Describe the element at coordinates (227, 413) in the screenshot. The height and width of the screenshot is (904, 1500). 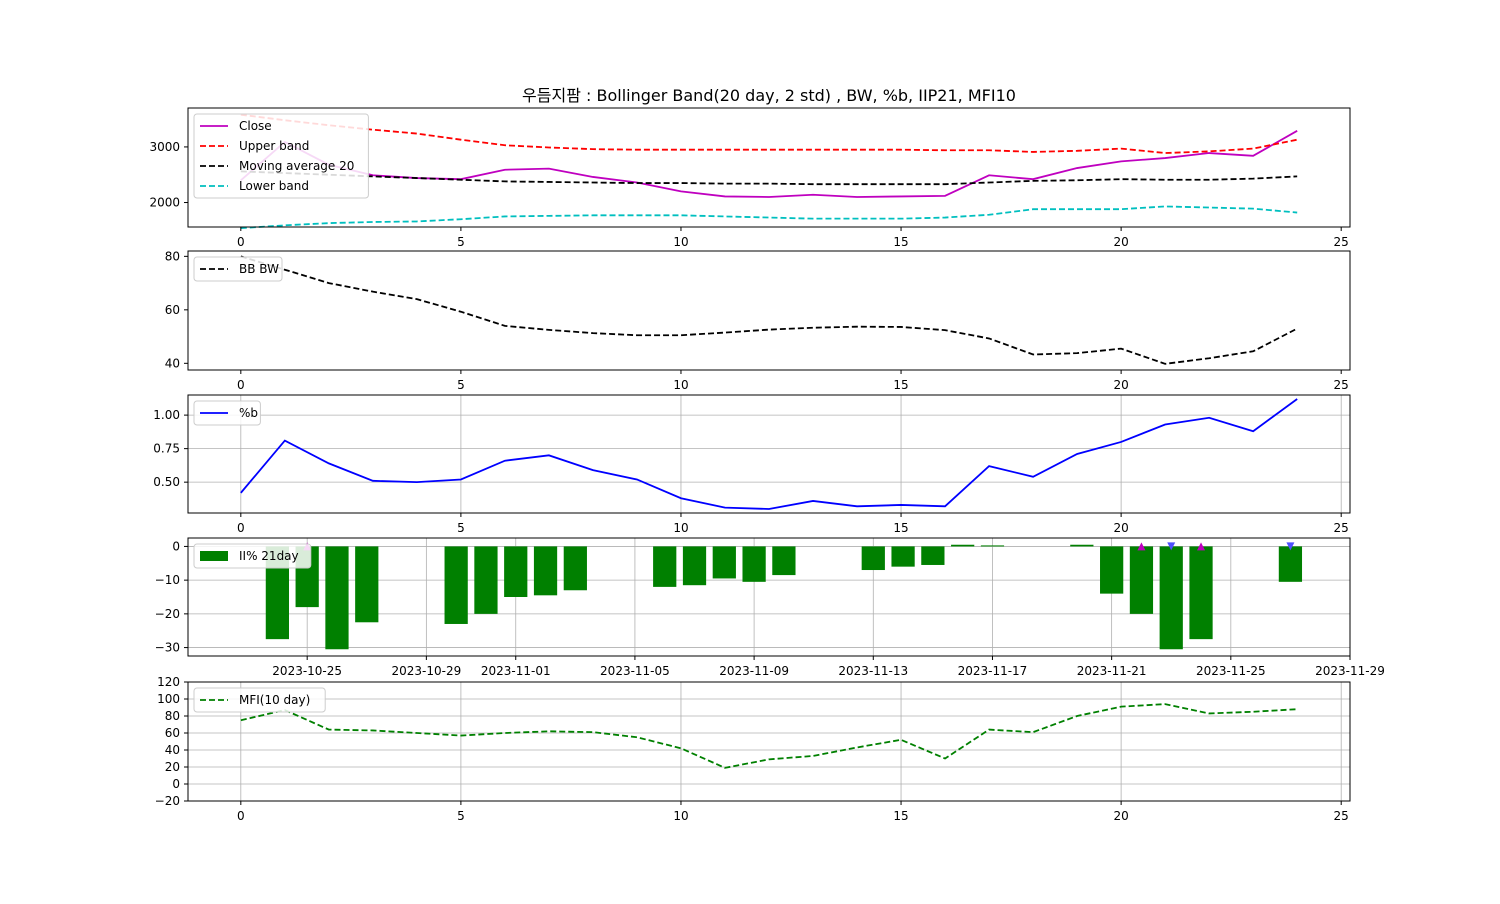
I see `legend: %b` at that location.